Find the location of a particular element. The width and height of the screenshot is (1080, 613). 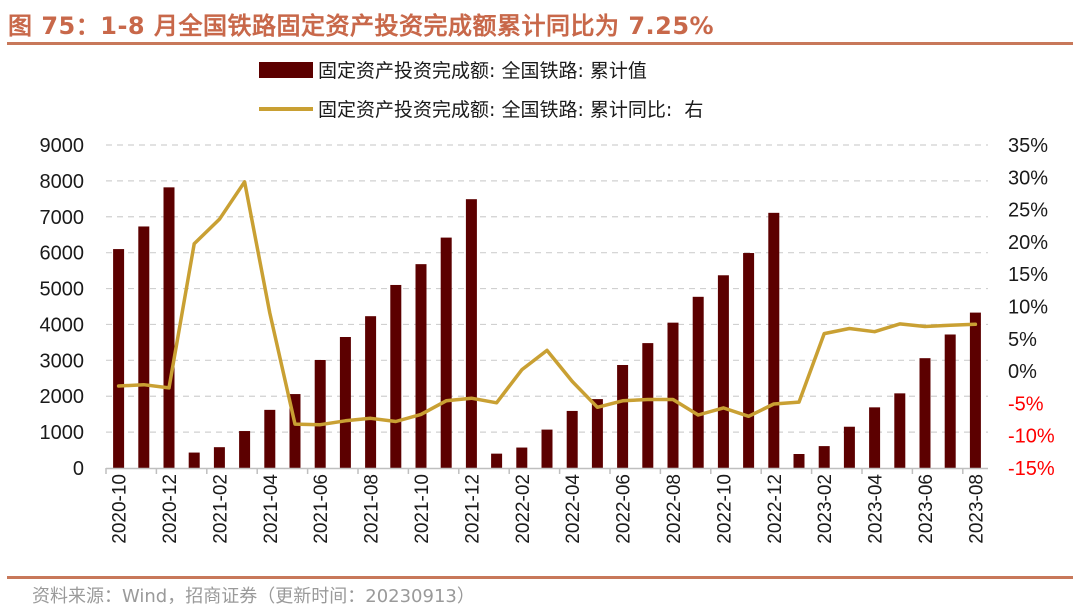

y-axis-right: -15% -10% -5% 0% 5% 10% 15% 20% 25% 30% 35% is located at coordinates (1031, 307).